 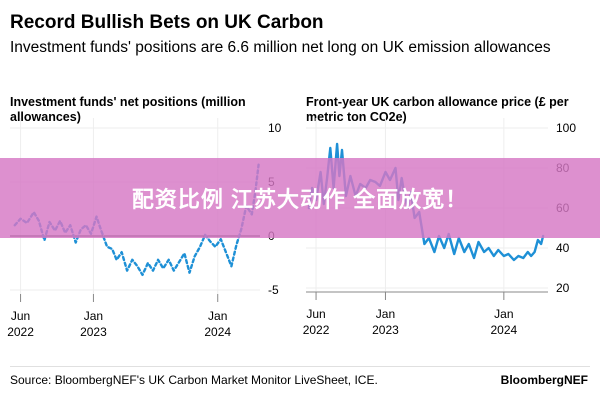 I want to click on y-tick-label: -5, so click(x=273, y=290).